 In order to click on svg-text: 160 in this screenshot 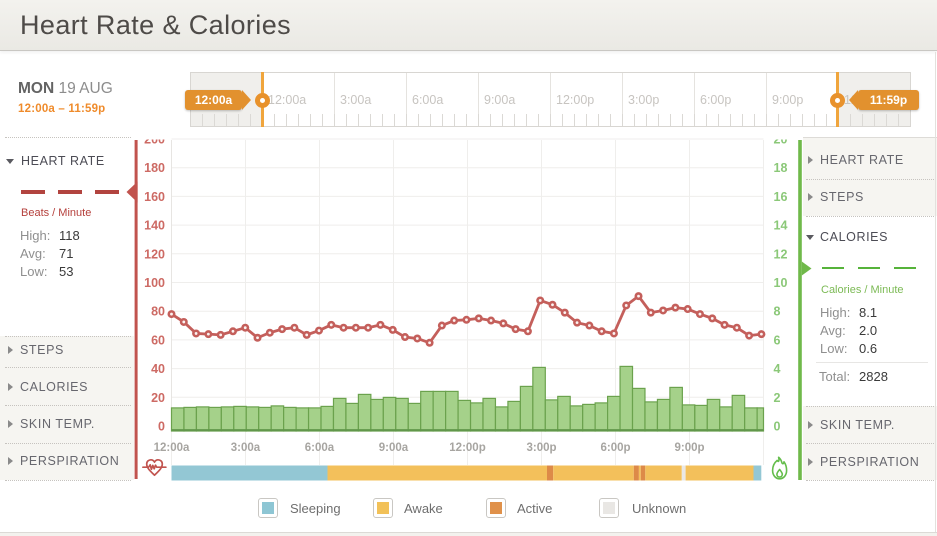, I will do `click(154, 197)`.